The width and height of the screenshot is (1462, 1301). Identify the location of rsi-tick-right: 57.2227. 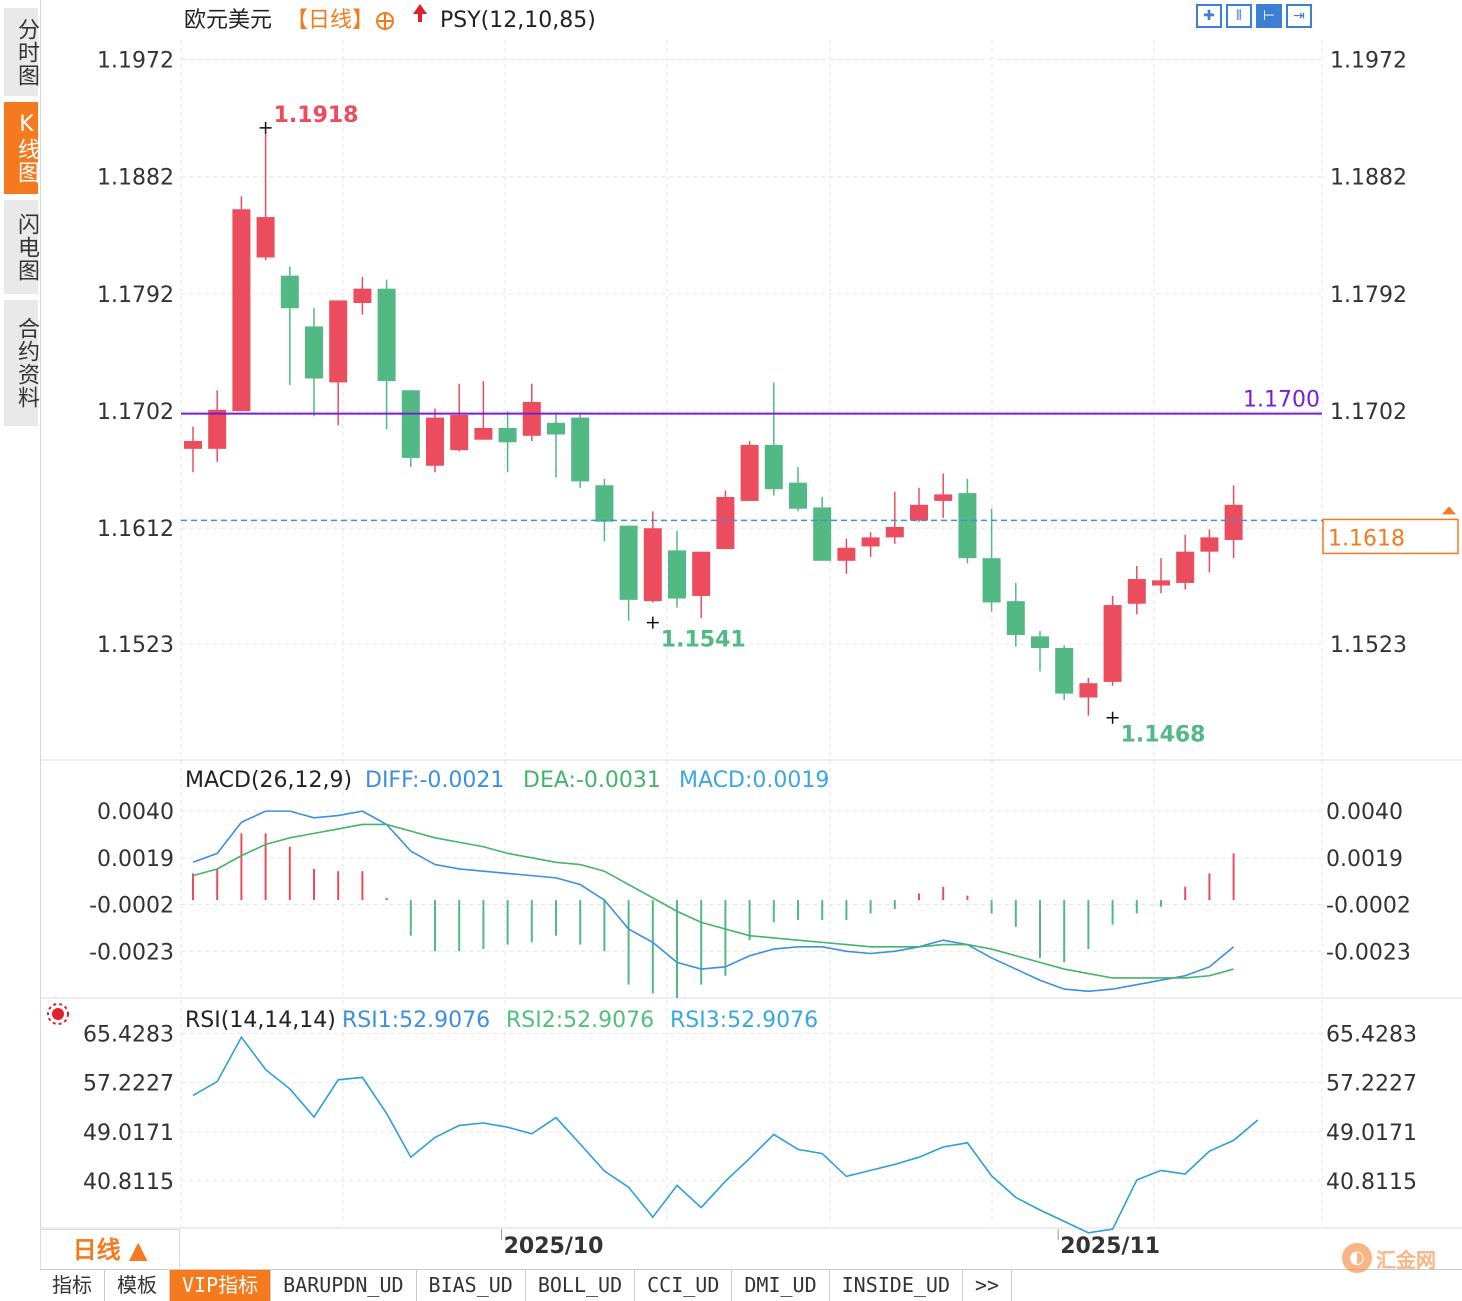
(1371, 1084).